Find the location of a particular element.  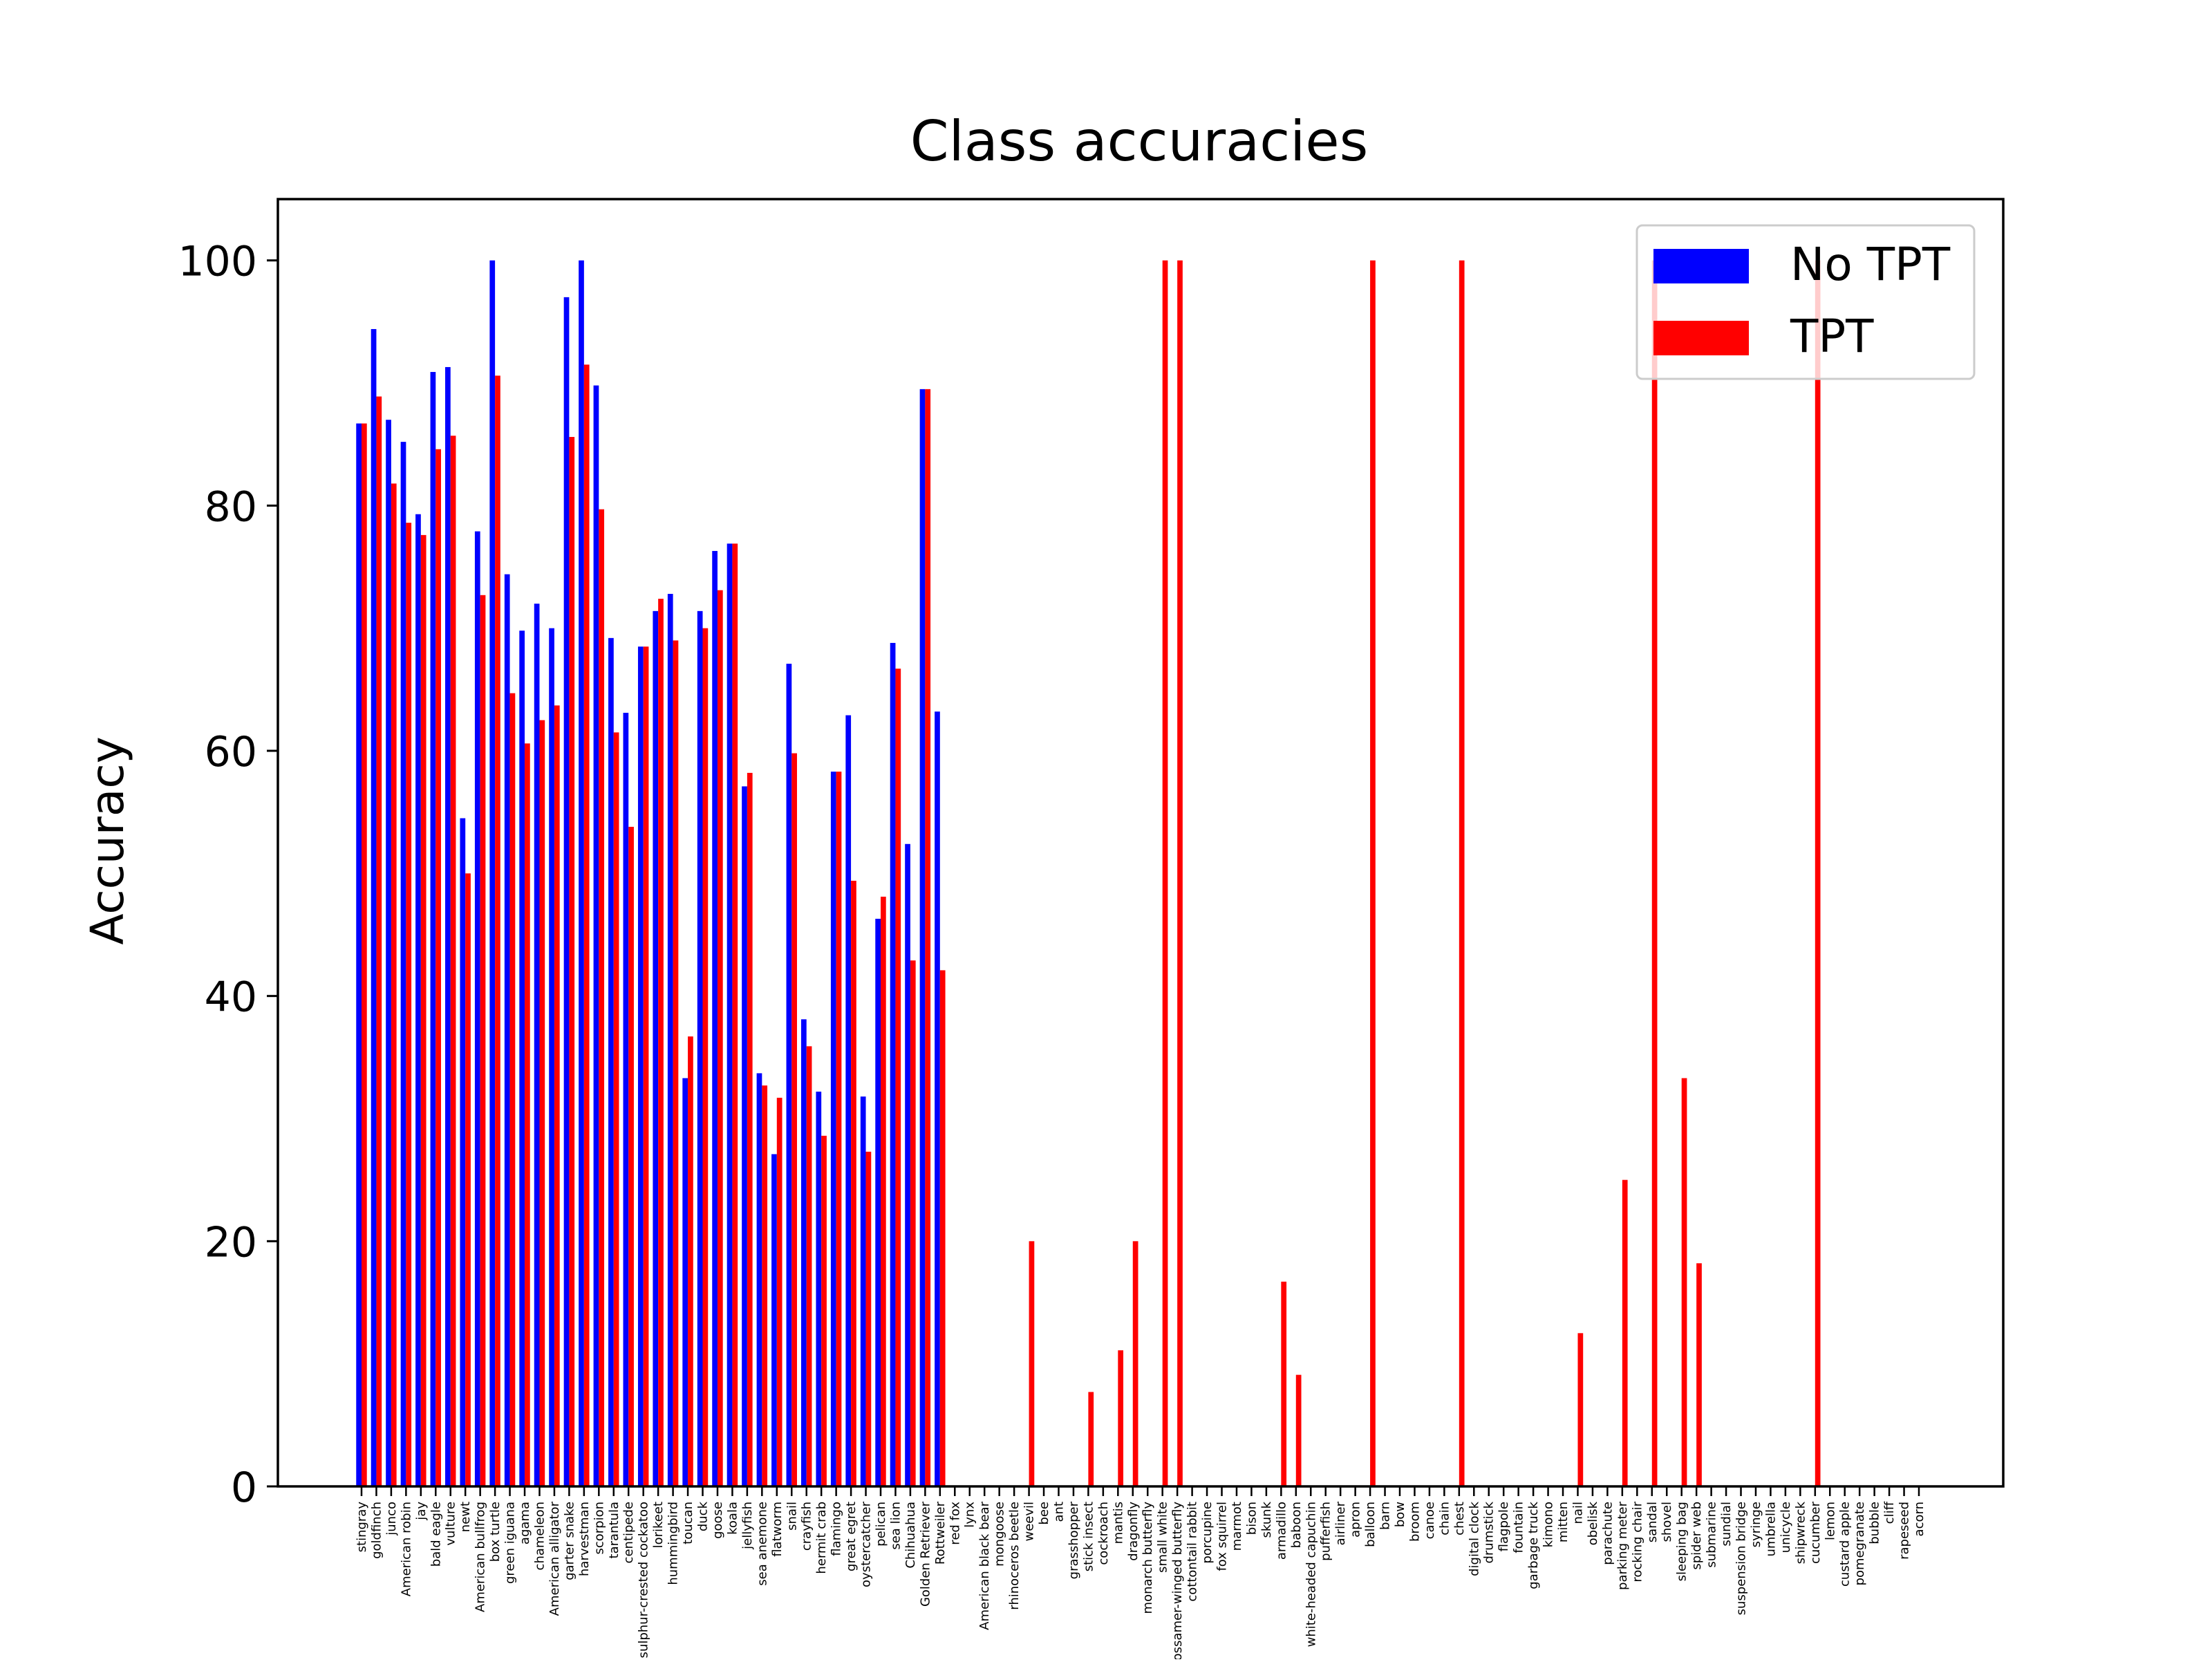

x-tick-label-104: rapeseed is located at coordinates (1905, 1531).